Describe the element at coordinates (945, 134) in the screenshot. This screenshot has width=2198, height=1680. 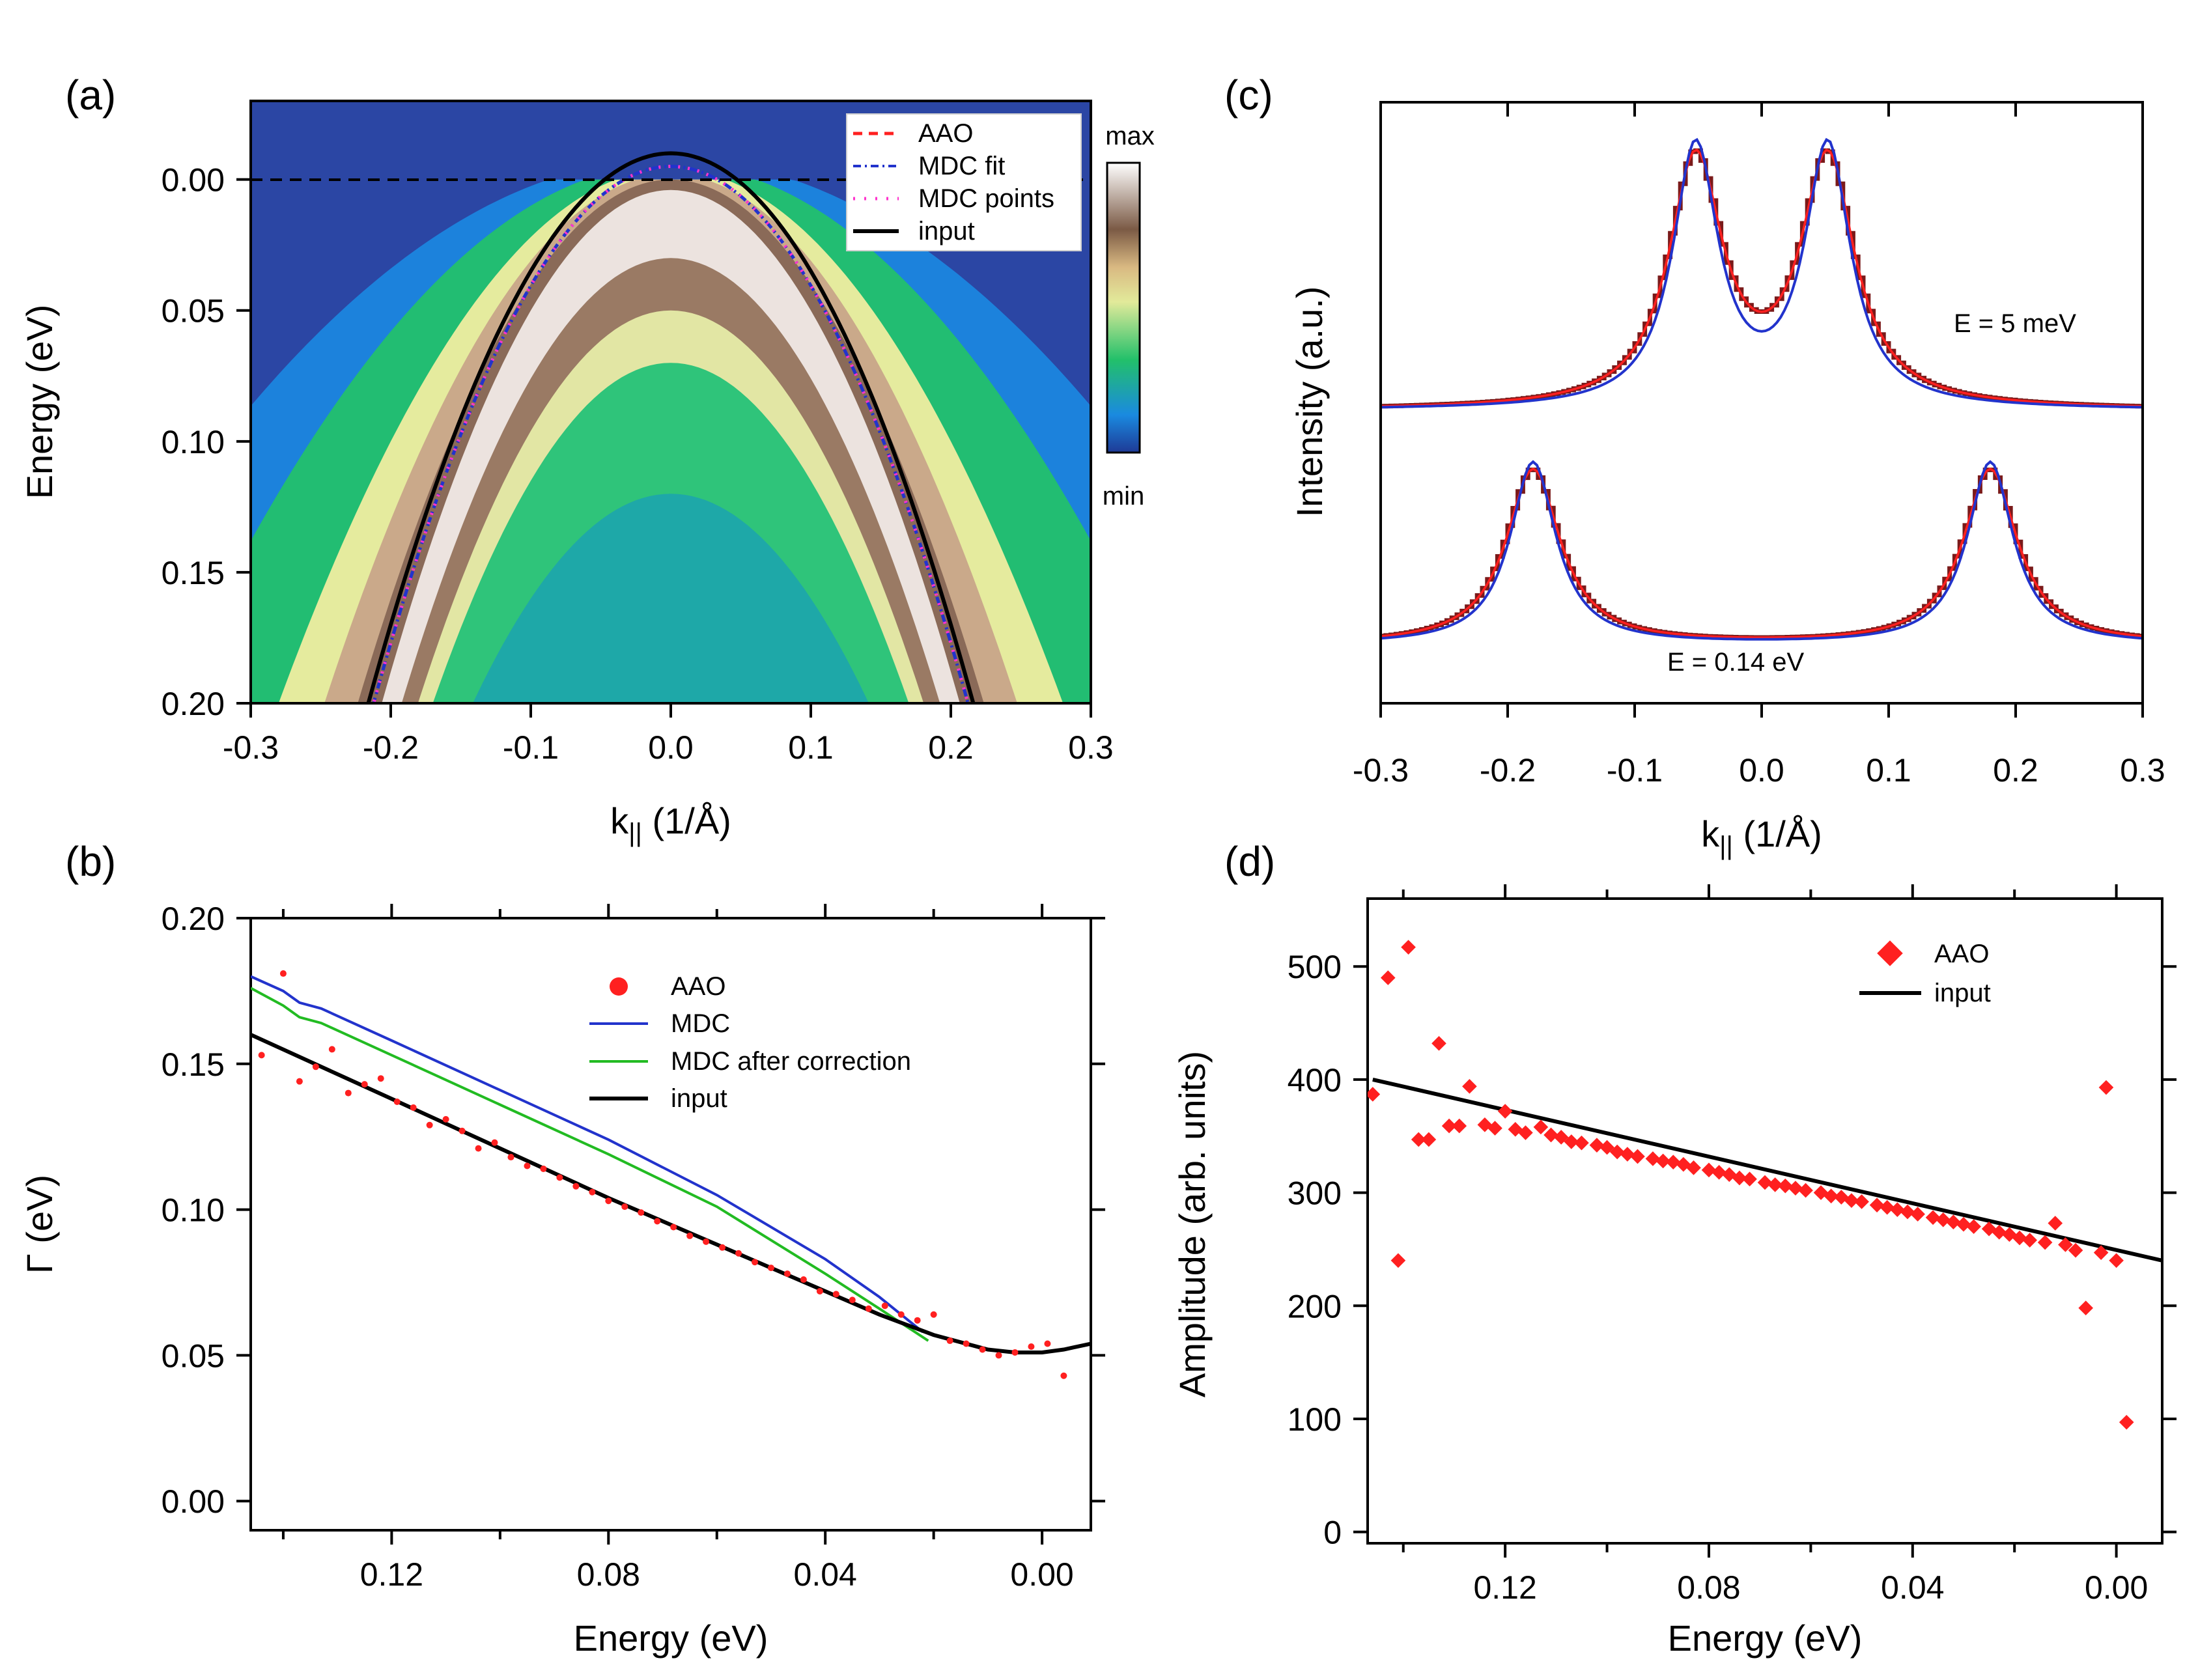
I see `legend-aao: AAO` at that location.